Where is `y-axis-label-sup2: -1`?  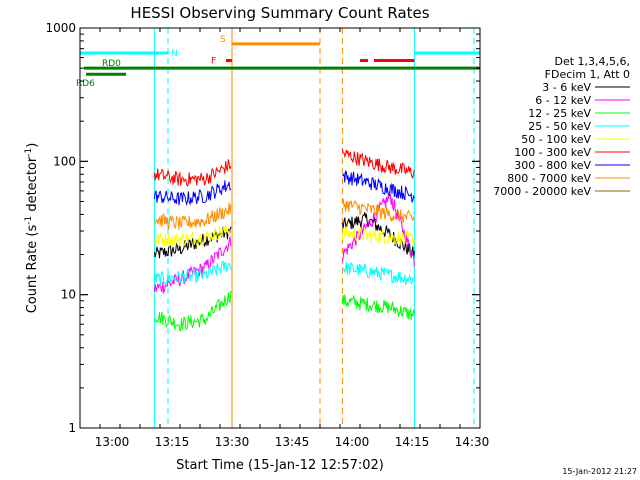
y-axis-label-sup2: -1 is located at coordinates (29, 152).